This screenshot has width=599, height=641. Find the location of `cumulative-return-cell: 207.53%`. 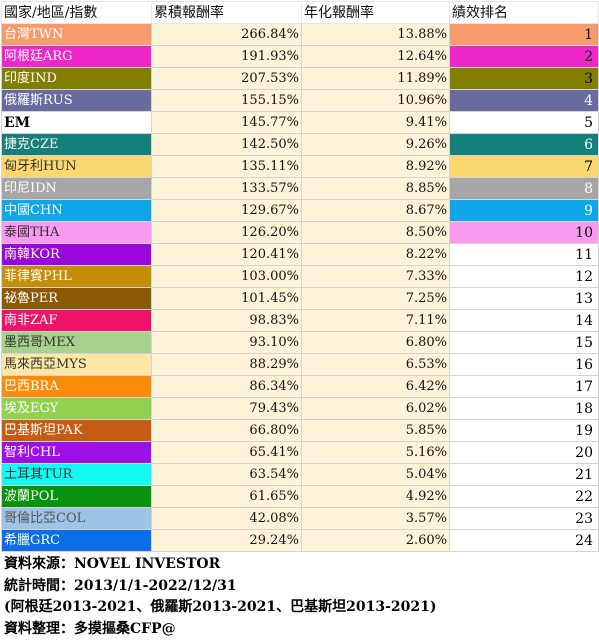

cumulative-return-cell: 207.53% is located at coordinates (226, 78).